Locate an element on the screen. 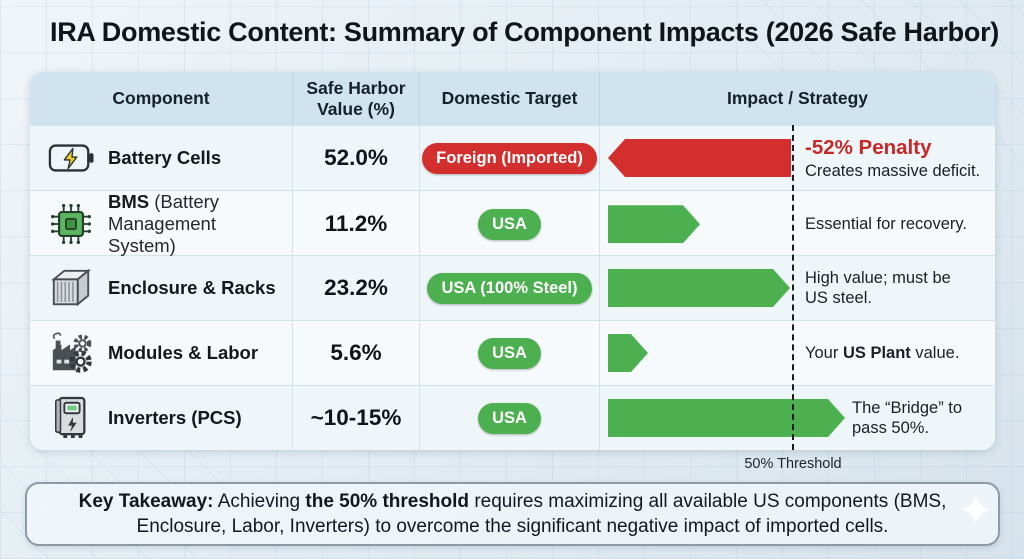 This screenshot has height=559, width=1024. component-cell: Enclosure & Racks is located at coordinates (161, 288).